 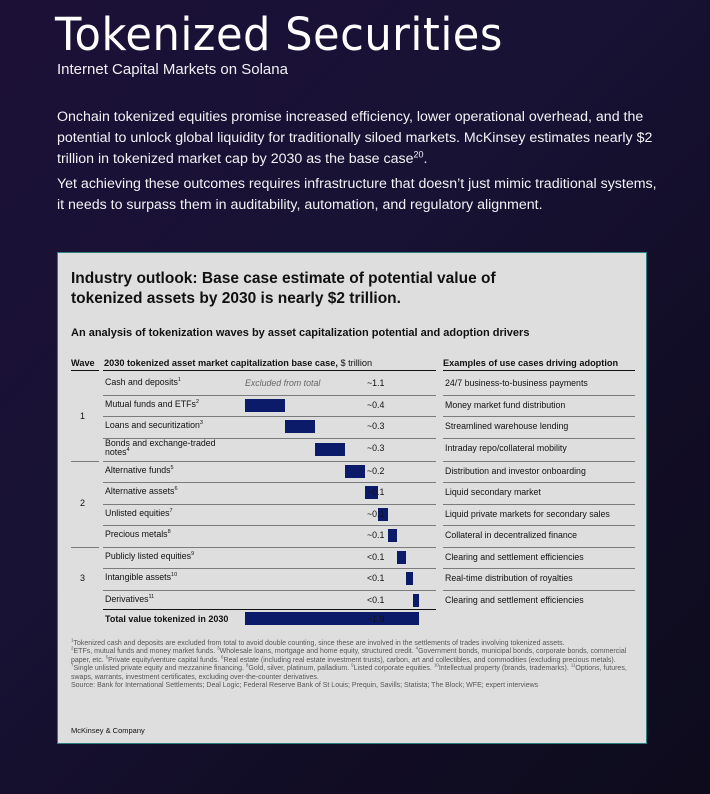 I want to click on footnote-number: 7, so click(x=72, y=665).